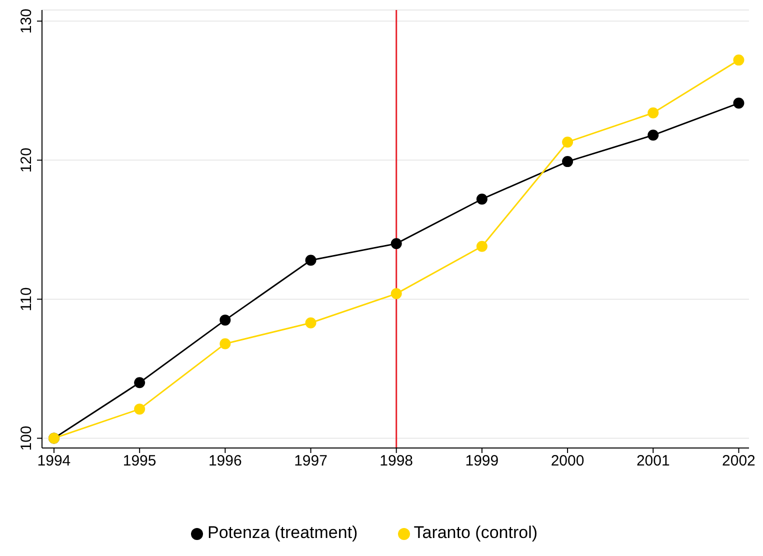 The width and height of the screenshot is (763, 556). Describe the element at coordinates (26, 160) in the screenshot. I see `y-tick-label: 120` at that location.